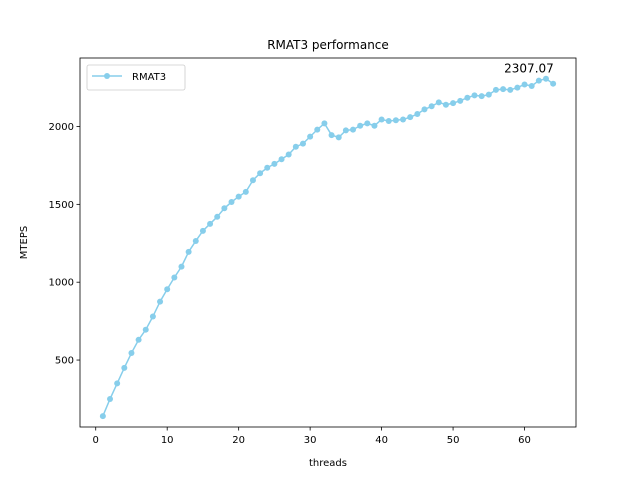 The width and height of the screenshot is (640, 480). I want to click on y-axis-ticks: 500 1000 1500 2000, so click(64, 244).